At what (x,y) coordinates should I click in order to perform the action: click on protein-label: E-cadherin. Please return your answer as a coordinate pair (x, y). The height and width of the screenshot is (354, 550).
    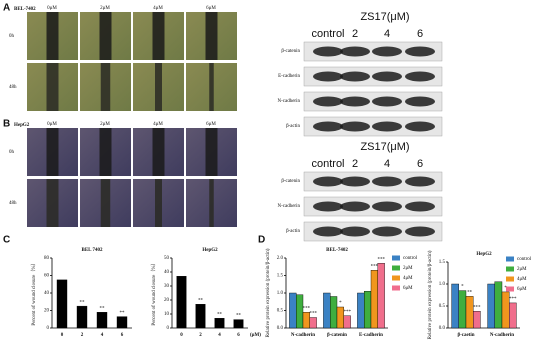
    Looking at the image, I should click on (289, 76).